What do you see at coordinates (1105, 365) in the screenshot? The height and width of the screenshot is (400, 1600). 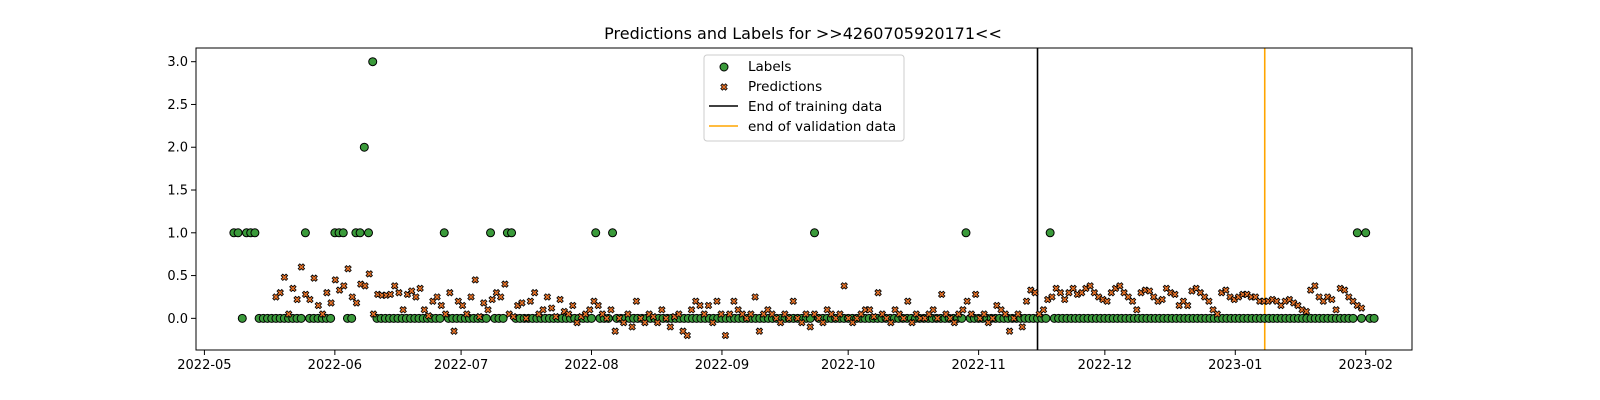 I see `x-tick-label: 2022-12` at bounding box center [1105, 365].